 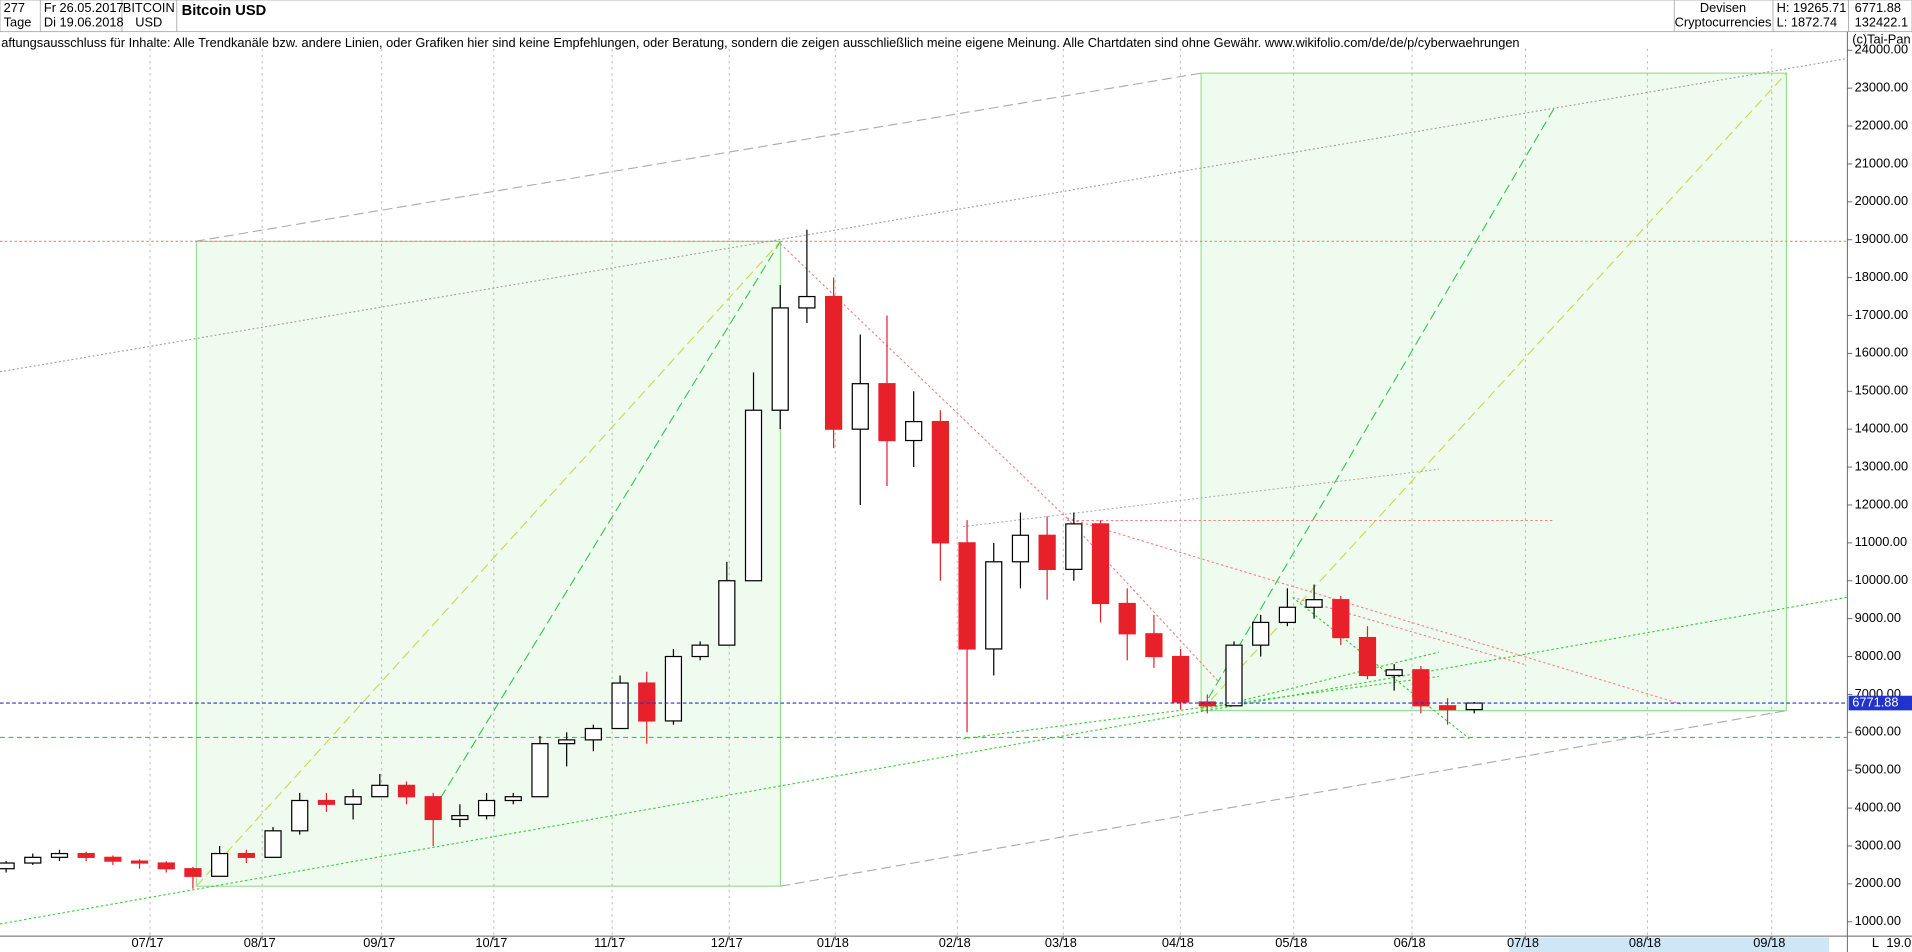 I want to click on bar-count: 277, so click(x=14, y=7).